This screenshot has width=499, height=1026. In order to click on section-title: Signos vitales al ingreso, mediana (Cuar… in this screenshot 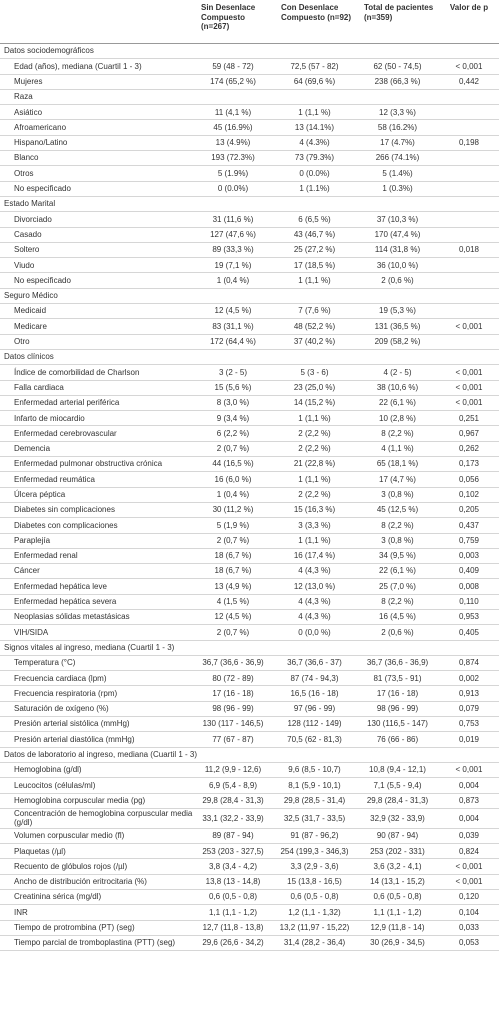, I will do `click(89, 647)`.